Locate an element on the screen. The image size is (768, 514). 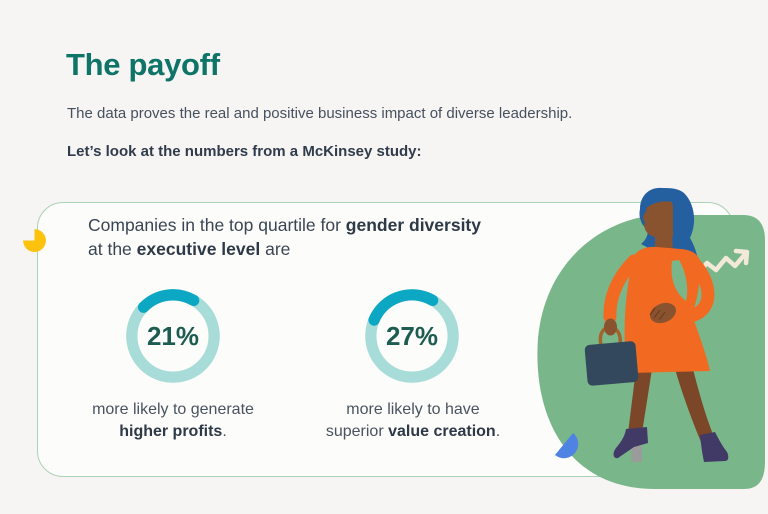
caption-line1: more likely to have is located at coordinates (413, 409).